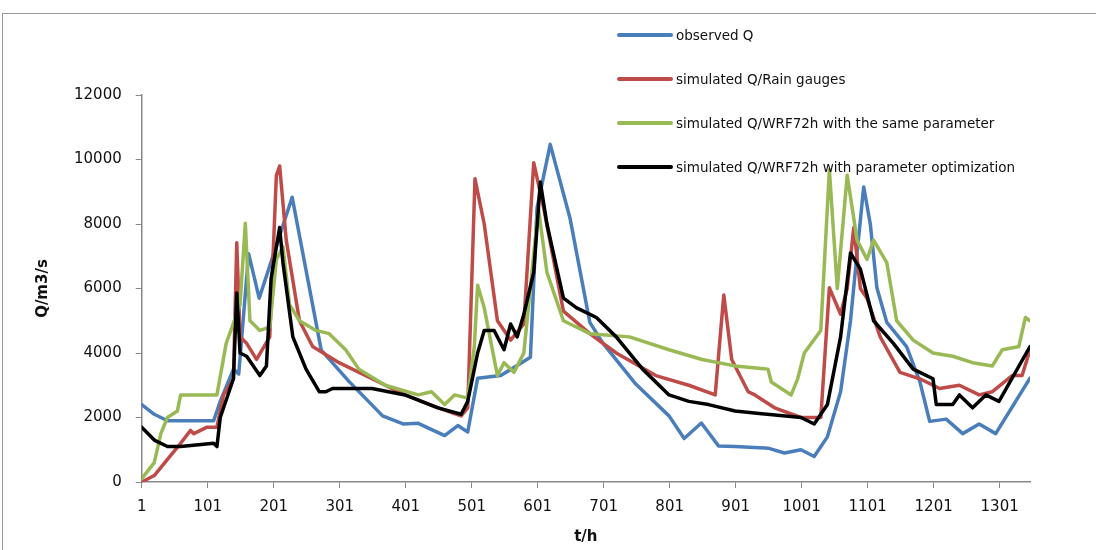 Image resolution: width=1096 pixels, height=550 pixels. What do you see at coordinates (102, 287) in the screenshot?
I see `y-tick-label: 6000` at bounding box center [102, 287].